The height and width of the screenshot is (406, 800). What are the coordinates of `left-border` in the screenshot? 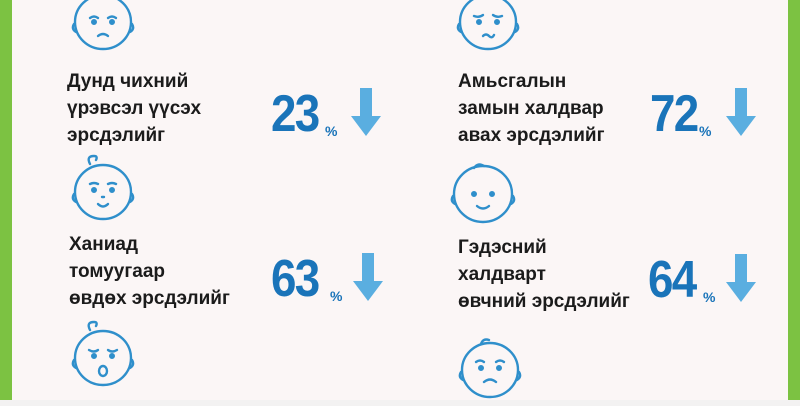 It's located at (6, 200).